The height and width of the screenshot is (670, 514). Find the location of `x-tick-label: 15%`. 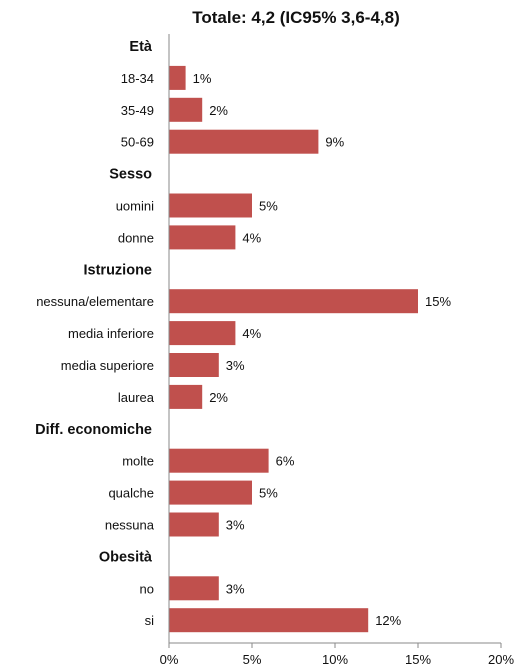

x-tick-label: 15% is located at coordinates (418, 659).